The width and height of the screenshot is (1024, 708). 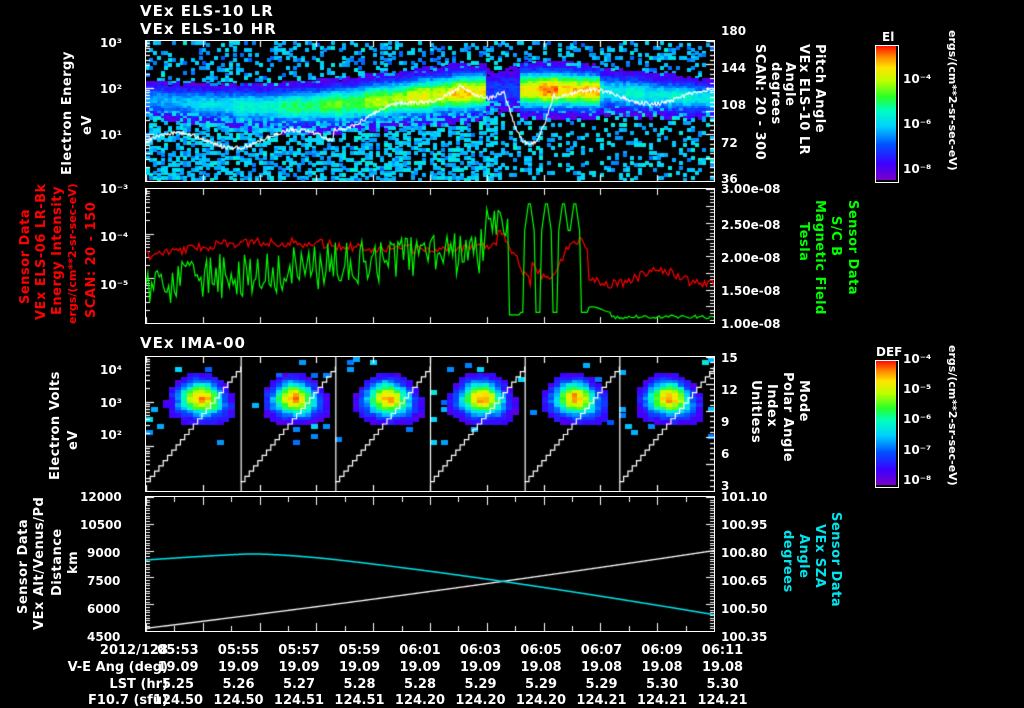 What do you see at coordinates (101, 497) in the screenshot?
I see `panel4-ytick-12000: 12000` at bounding box center [101, 497].